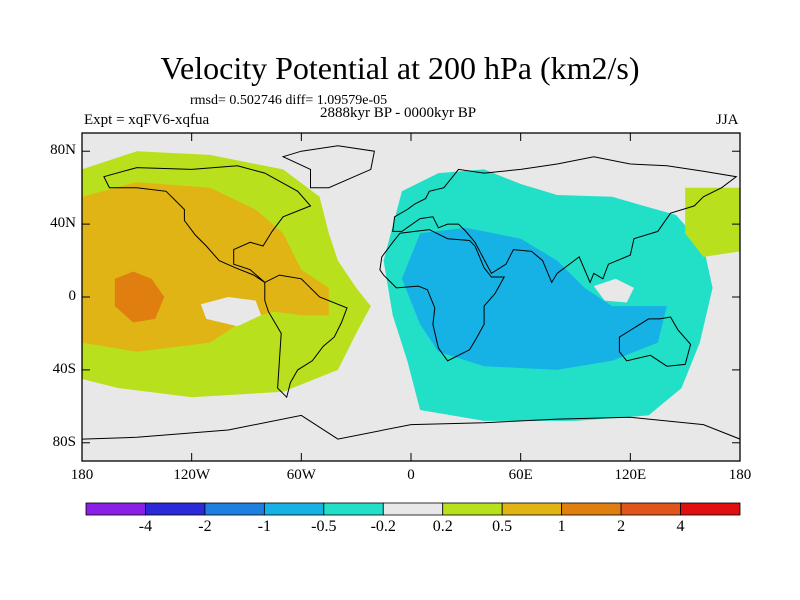 Image resolution: width=800 pixels, height=600 pixels. Describe the element at coordinates (264, 526) in the screenshot. I see `colorbar-label: -1` at that location.